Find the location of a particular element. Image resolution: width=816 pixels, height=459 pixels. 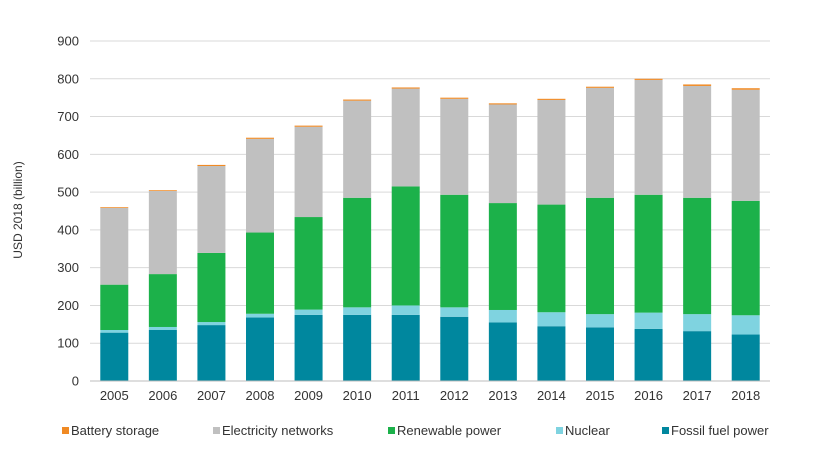

y-tick-label: 300 is located at coordinates (68, 267).